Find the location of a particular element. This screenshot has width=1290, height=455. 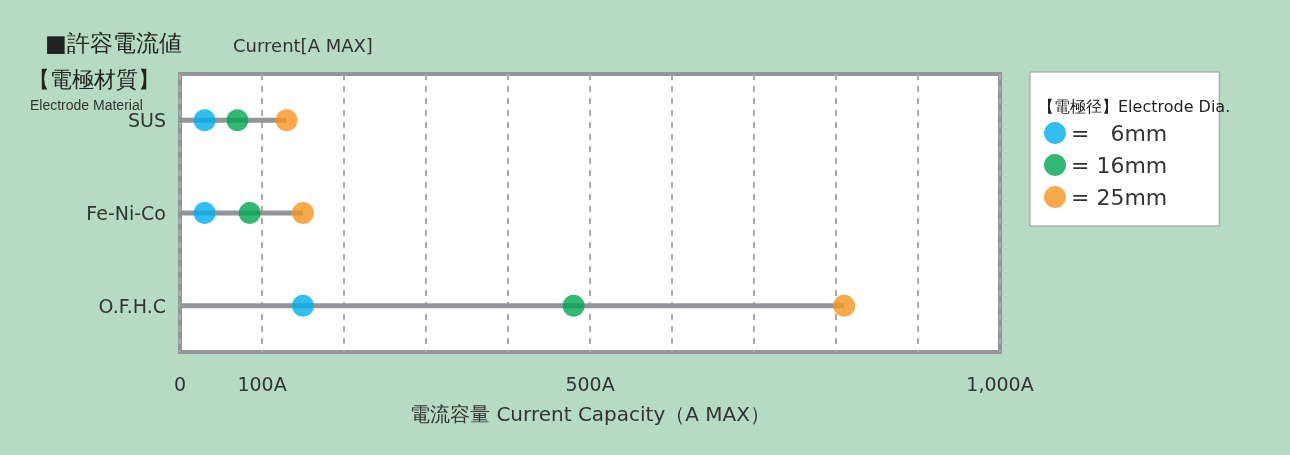

x-tick-label: 500A is located at coordinates (590, 383).